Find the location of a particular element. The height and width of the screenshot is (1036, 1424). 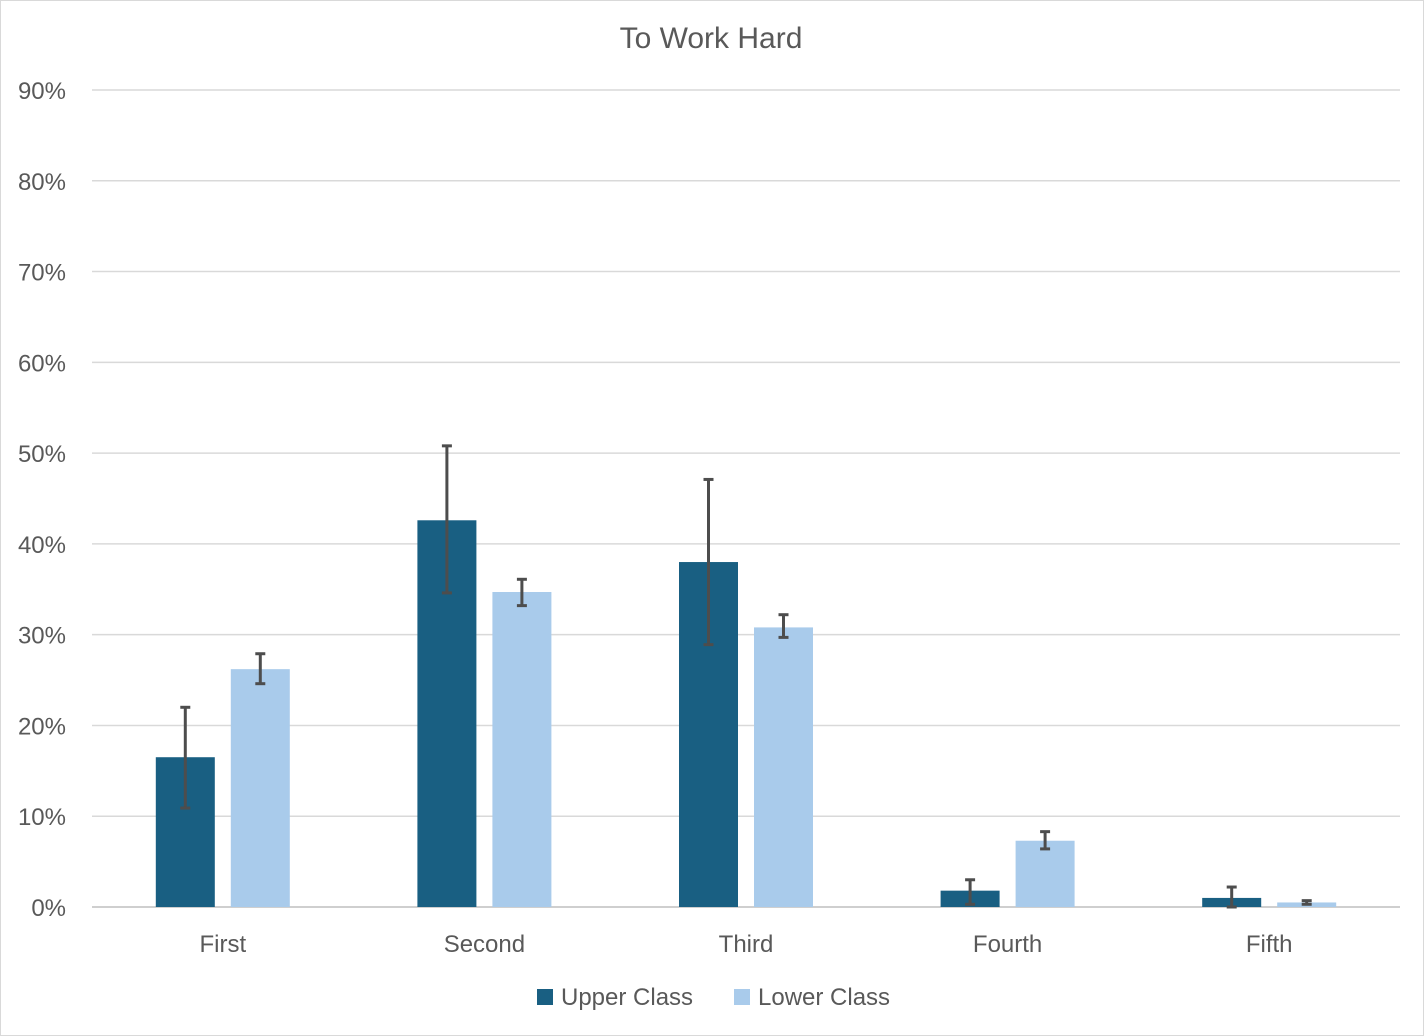

x-tick-label: Fifth is located at coordinates (1269, 944).